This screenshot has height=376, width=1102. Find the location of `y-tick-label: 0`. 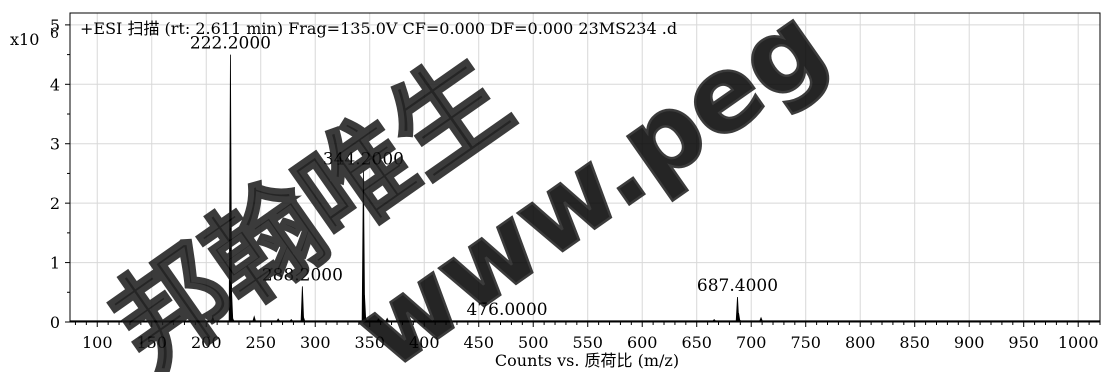

y-tick-label: 0 is located at coordinates (55, 322).